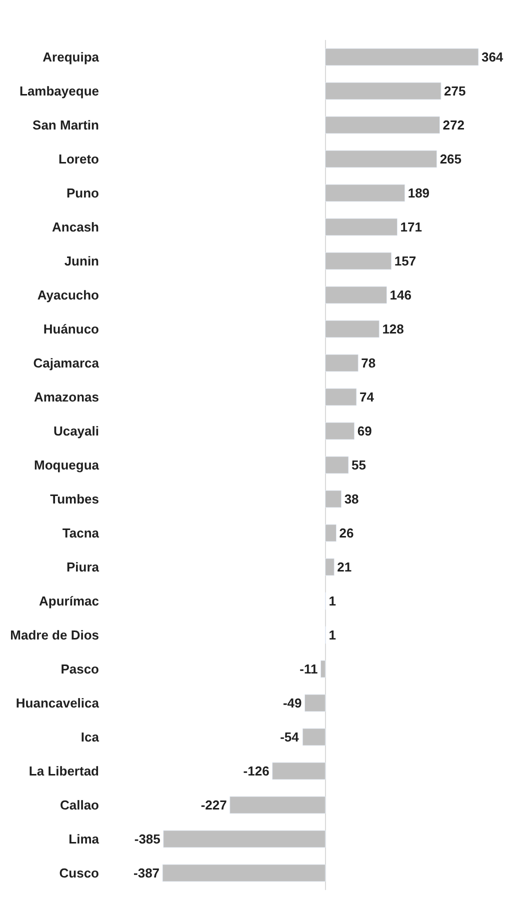 The height and width of the screenshot is (900, 516). What do you see at coordinates (79, 159) in the screenshot?
I see `y-tick-label: Loreto` at bounding box center [79, 159].